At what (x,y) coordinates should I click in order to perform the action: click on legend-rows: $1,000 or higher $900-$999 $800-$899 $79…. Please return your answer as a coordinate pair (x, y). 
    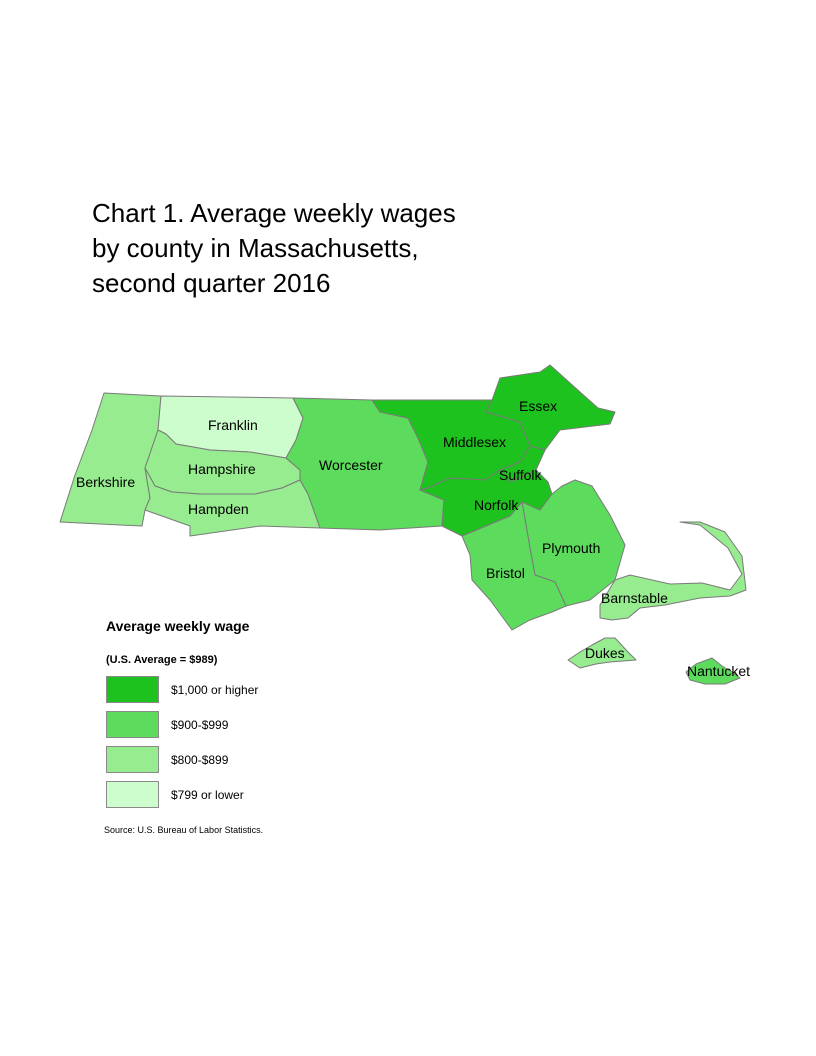
    Looking at the image, I should click on (256, 742).